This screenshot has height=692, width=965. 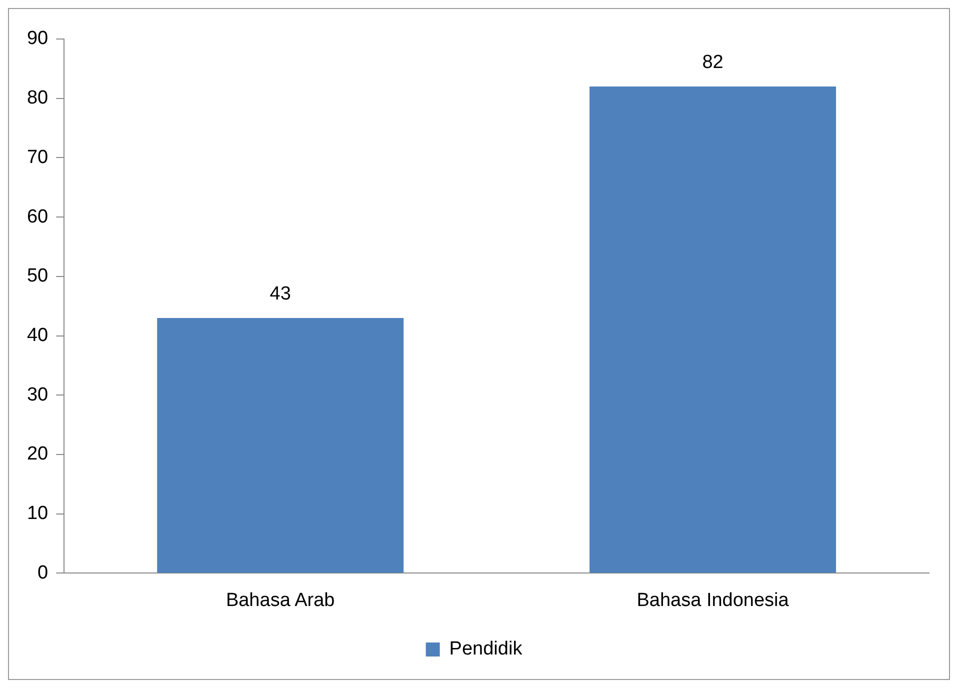 What do you see at coordinates (37, 335) in the screenshot?
I see `y-tick-label: 40` at bounding box center [37, 335].